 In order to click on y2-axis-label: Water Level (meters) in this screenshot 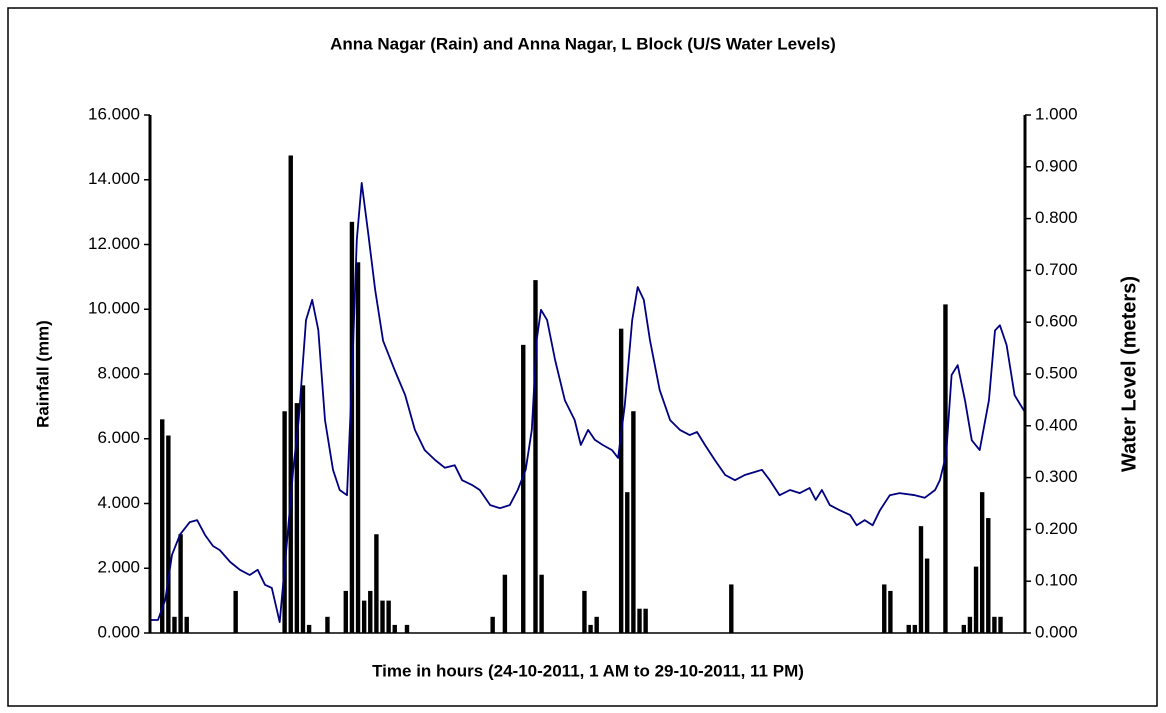, I will do `click(1129, 374)`.